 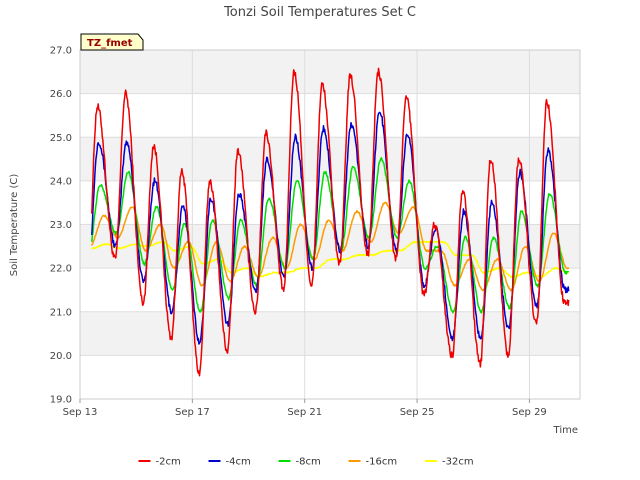 I want to click on y-tick-label: 27.0, so click(x=61, y=51).